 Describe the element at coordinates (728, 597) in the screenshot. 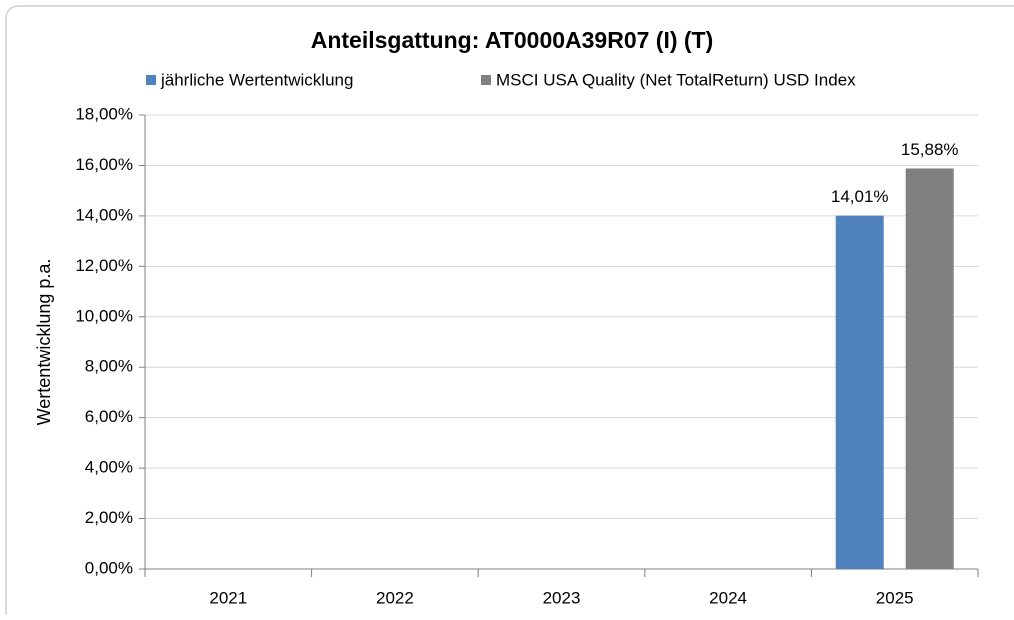

I see `x-tick-label: 2024` at that location.